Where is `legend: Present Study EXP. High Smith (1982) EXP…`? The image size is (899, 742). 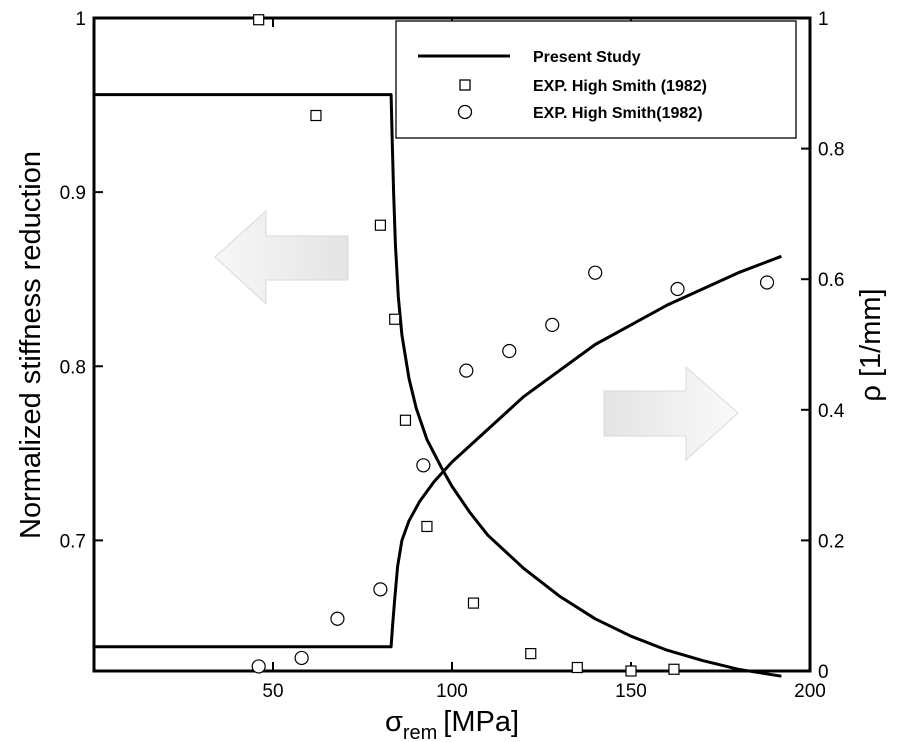
legend: Present Study EXP. High Smith (1982) EXP… is located at coordinates (596, 79).